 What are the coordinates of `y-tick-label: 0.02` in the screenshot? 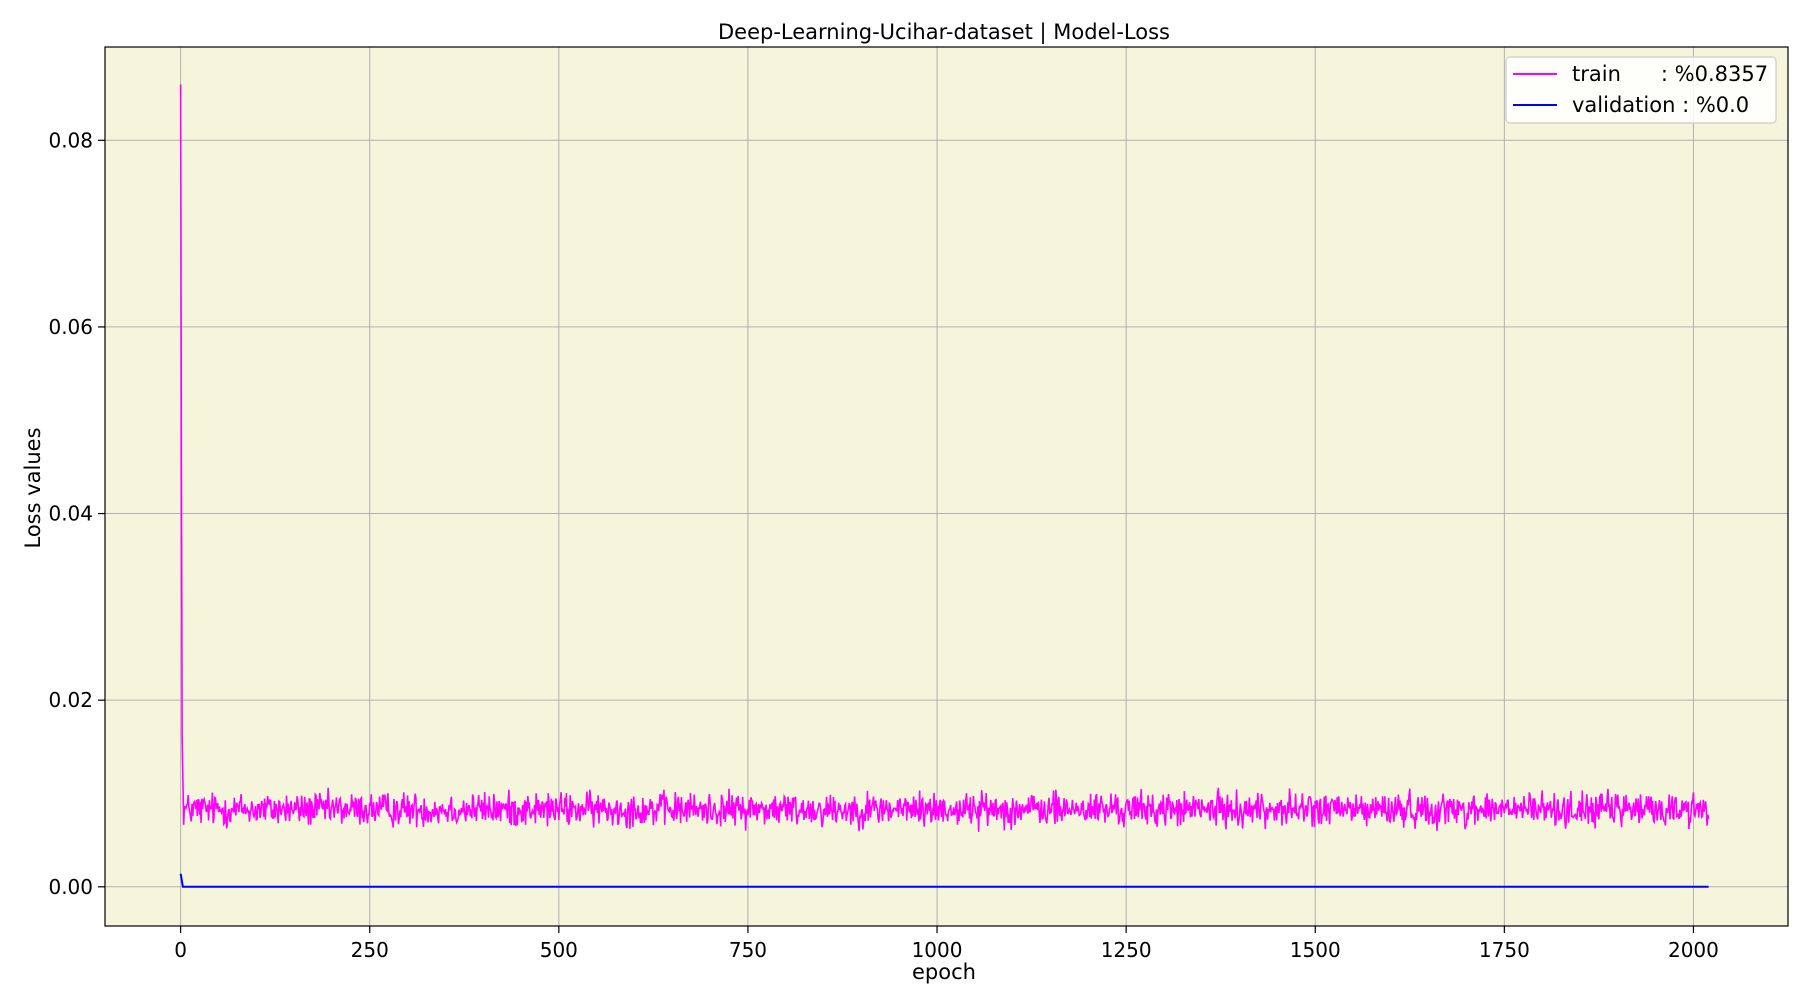 It's located at (70, 700).